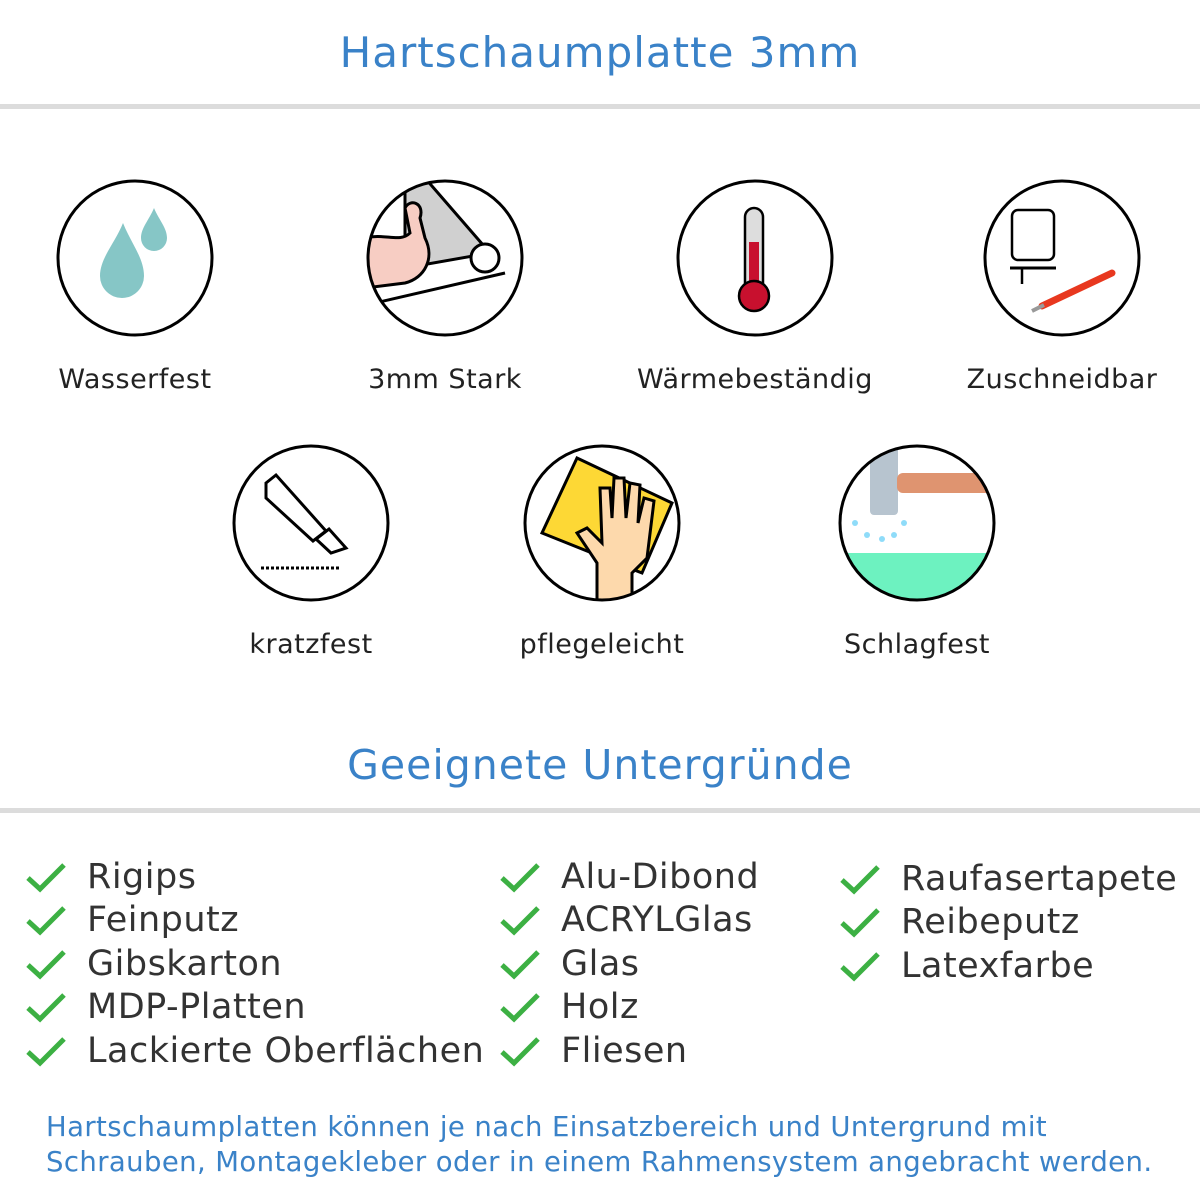 The height and width of the screenshot is (1200, 1200). What do you see at coordinates (755, 258) in the screenshot?
I see `thermometer-icon` at bounding box center [755, 258].